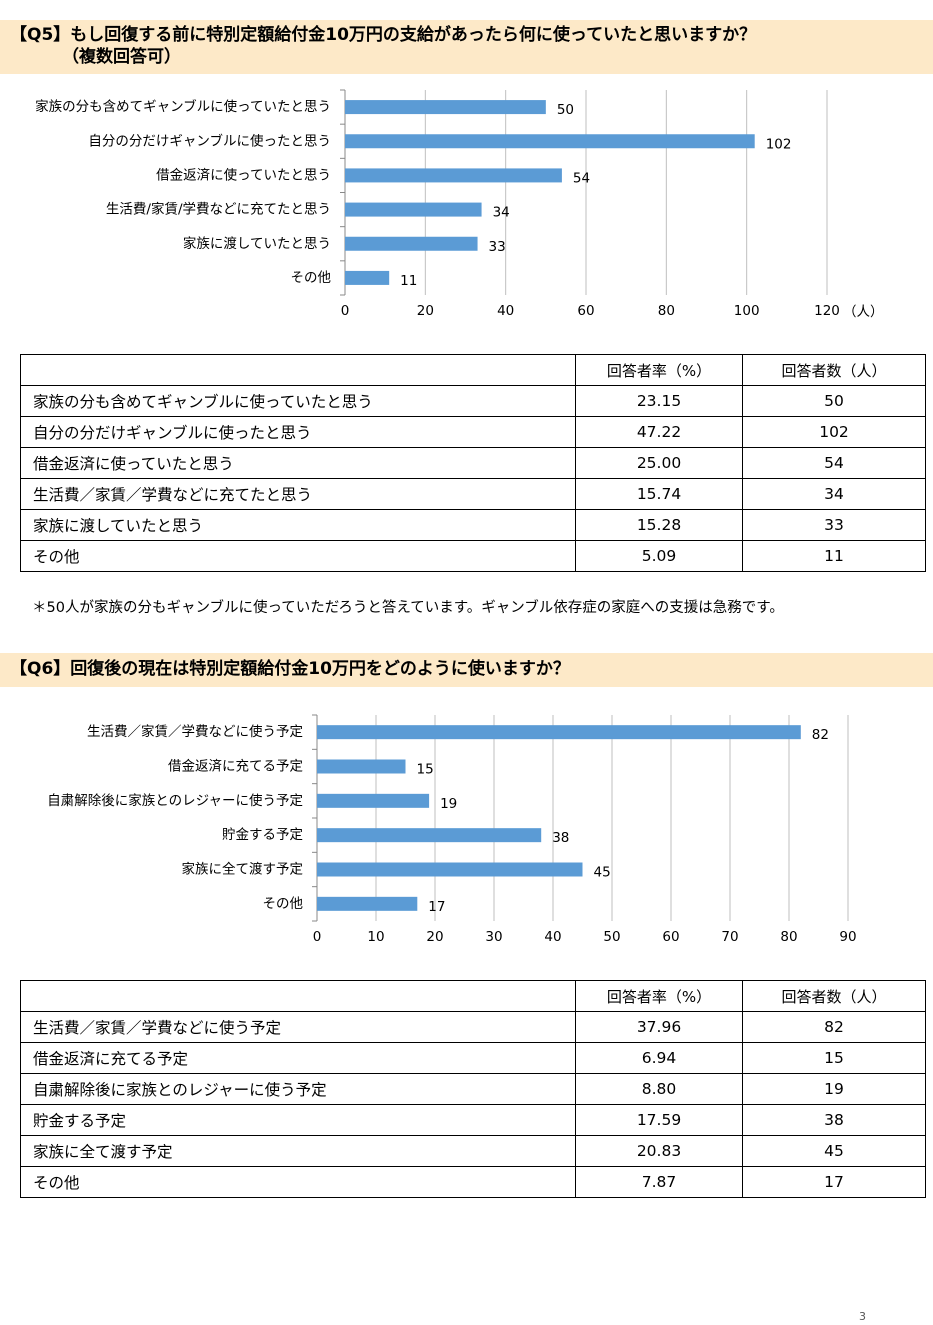 The width and height of the screenshot is (933, 1325). What do you see at coordinates (298, 1120) in the screenshot?
I see `row-label: 貯金する予定` at bounding box center [298, 1120].